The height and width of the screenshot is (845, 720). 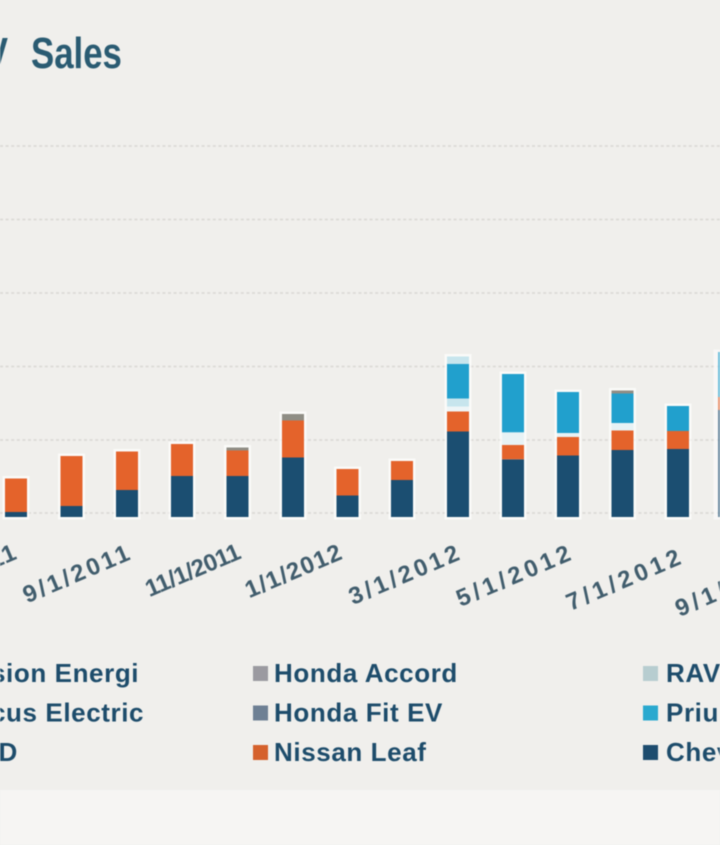 I want to click on svg-text: EV, so click(x=4, y=53).